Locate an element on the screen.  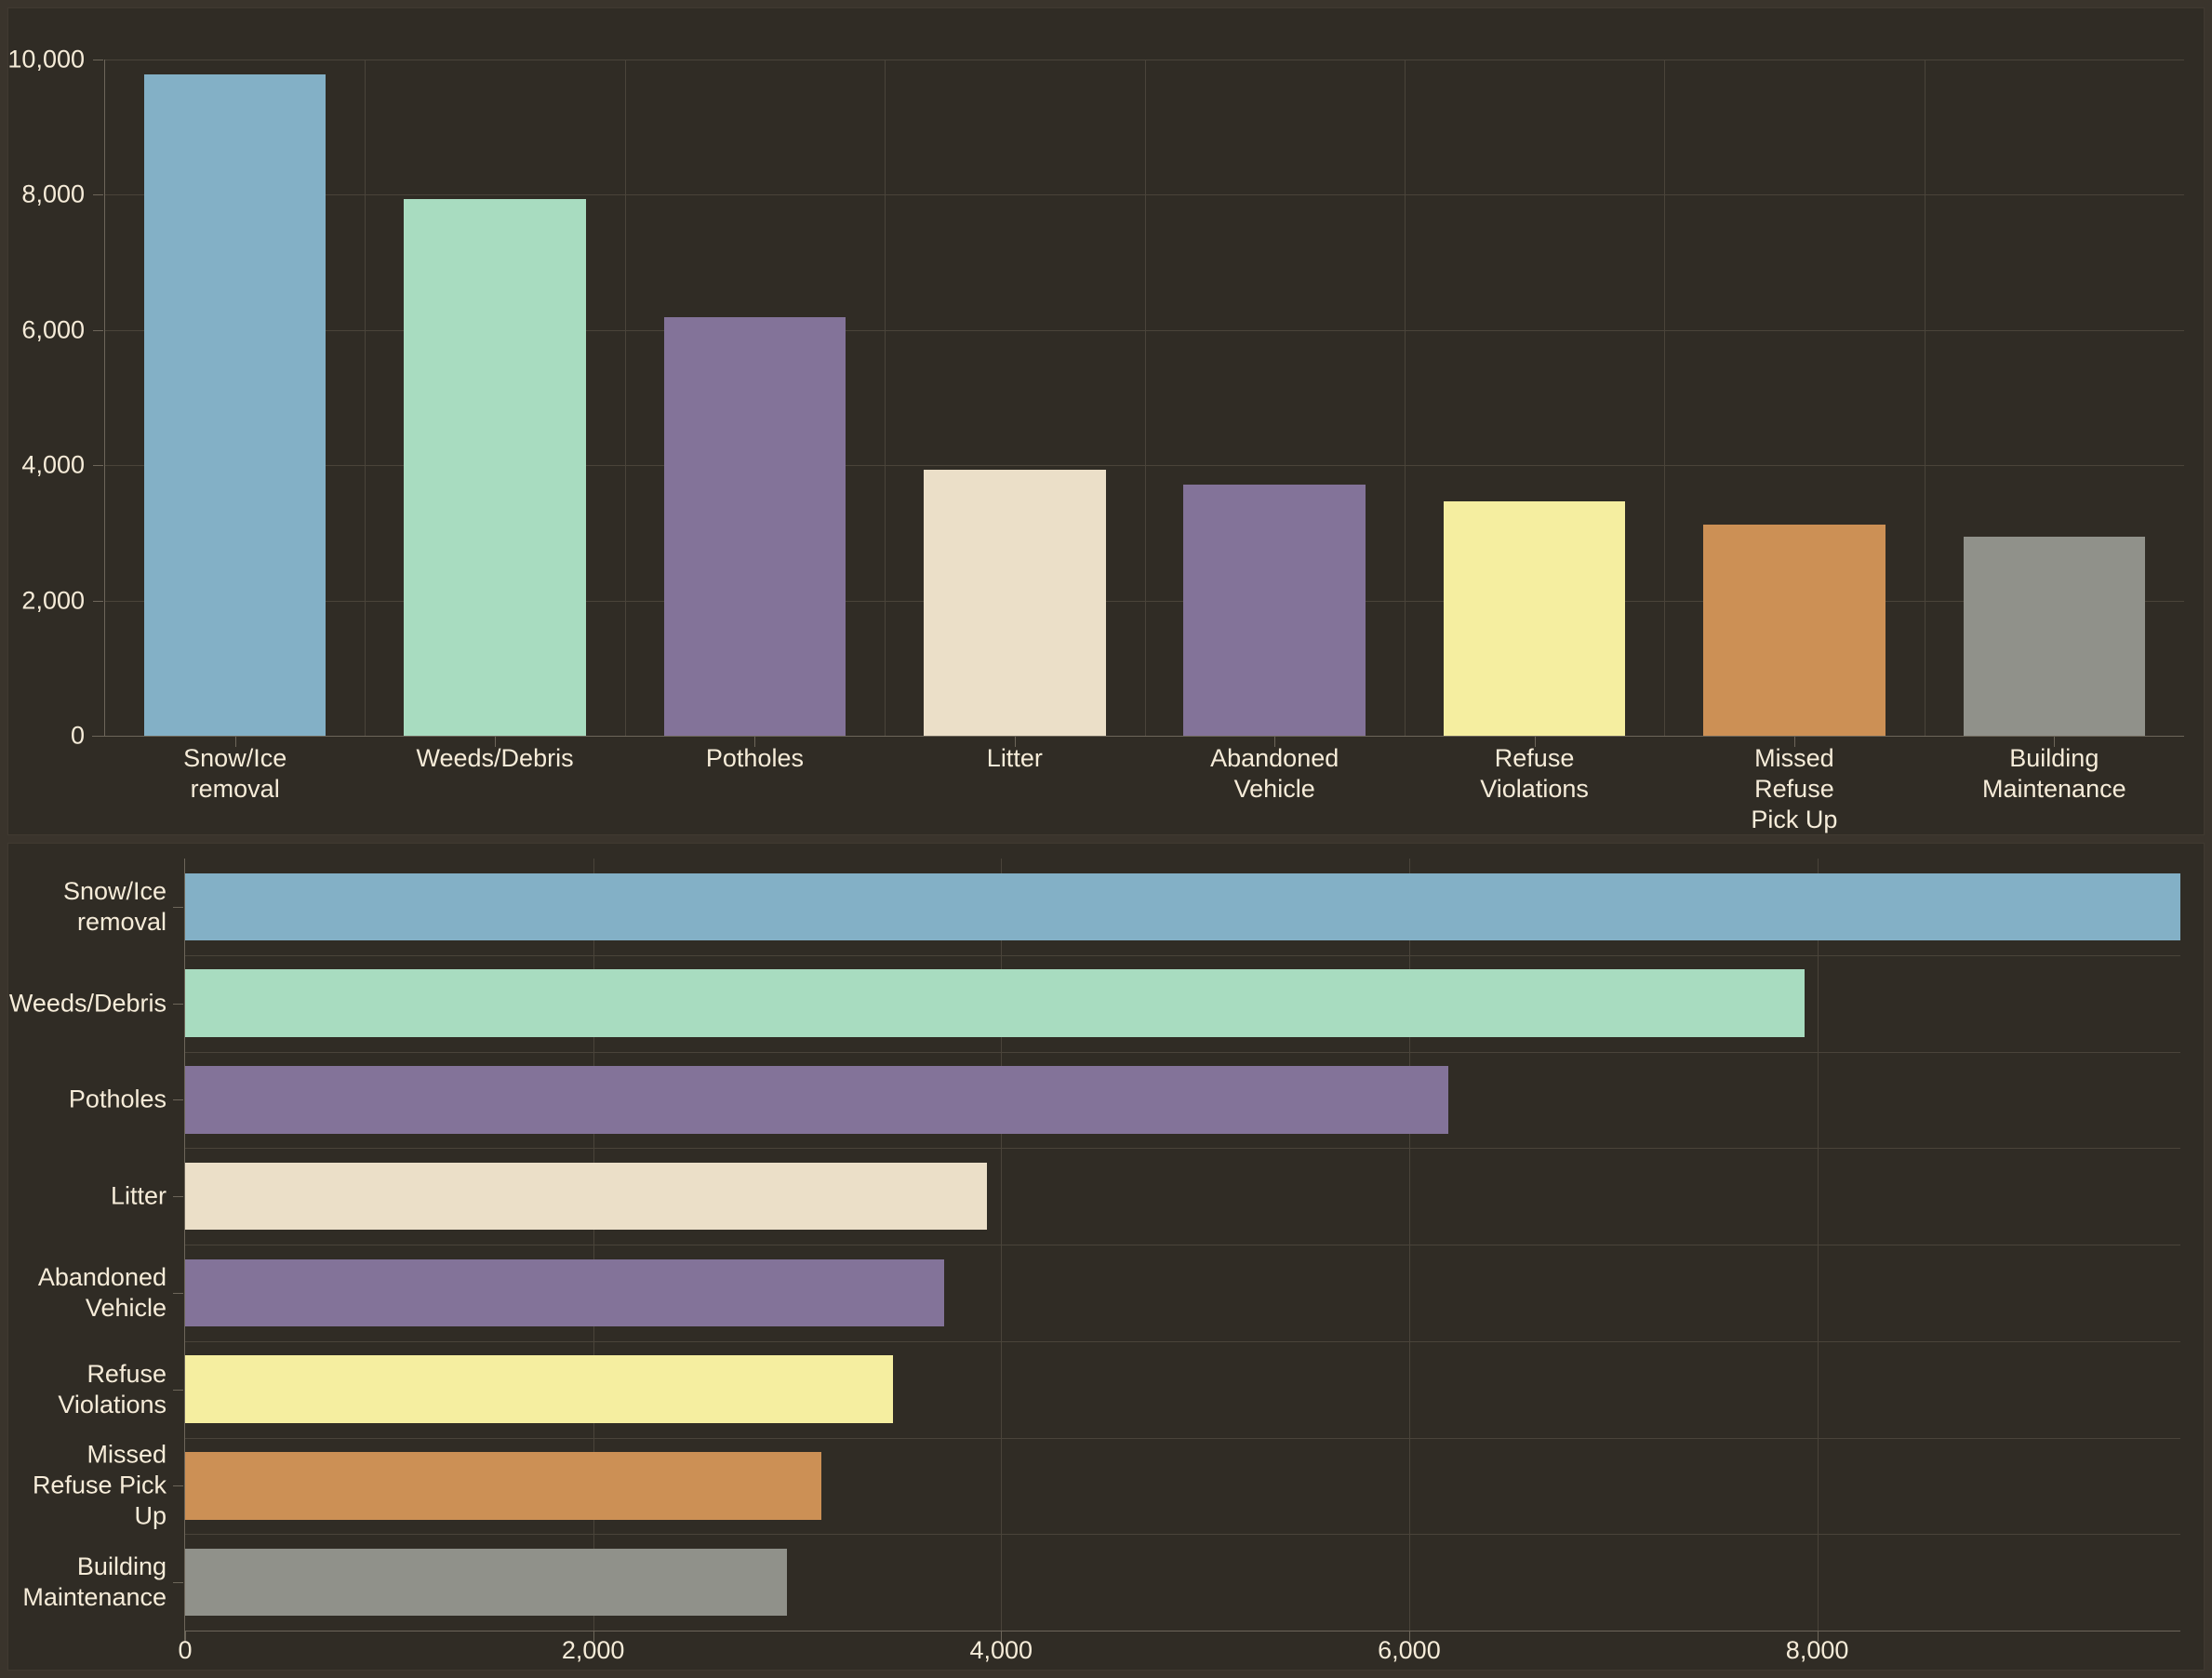
y-tick-label: 2,000 is located at coordinates (53, 601).